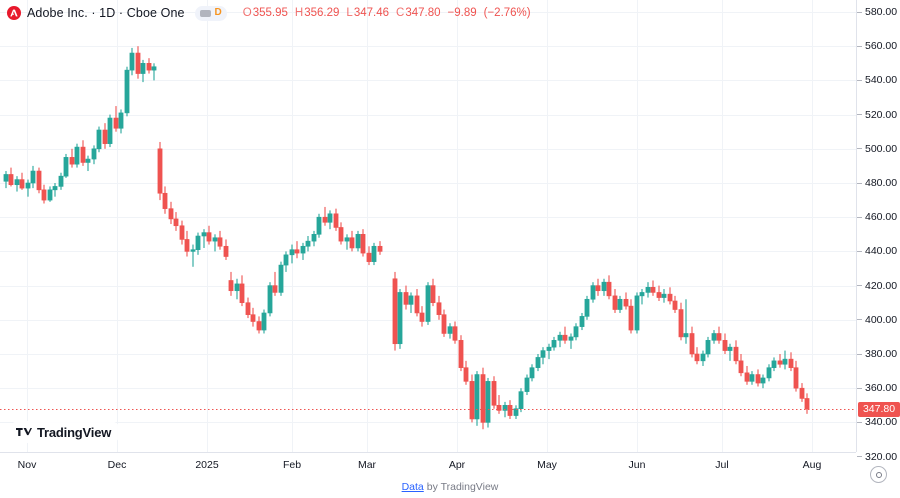  What do you see at coordinates (247, 13) in the screenshot?
I see `ohlc-open-label: O` at bounding box center [247, 13].